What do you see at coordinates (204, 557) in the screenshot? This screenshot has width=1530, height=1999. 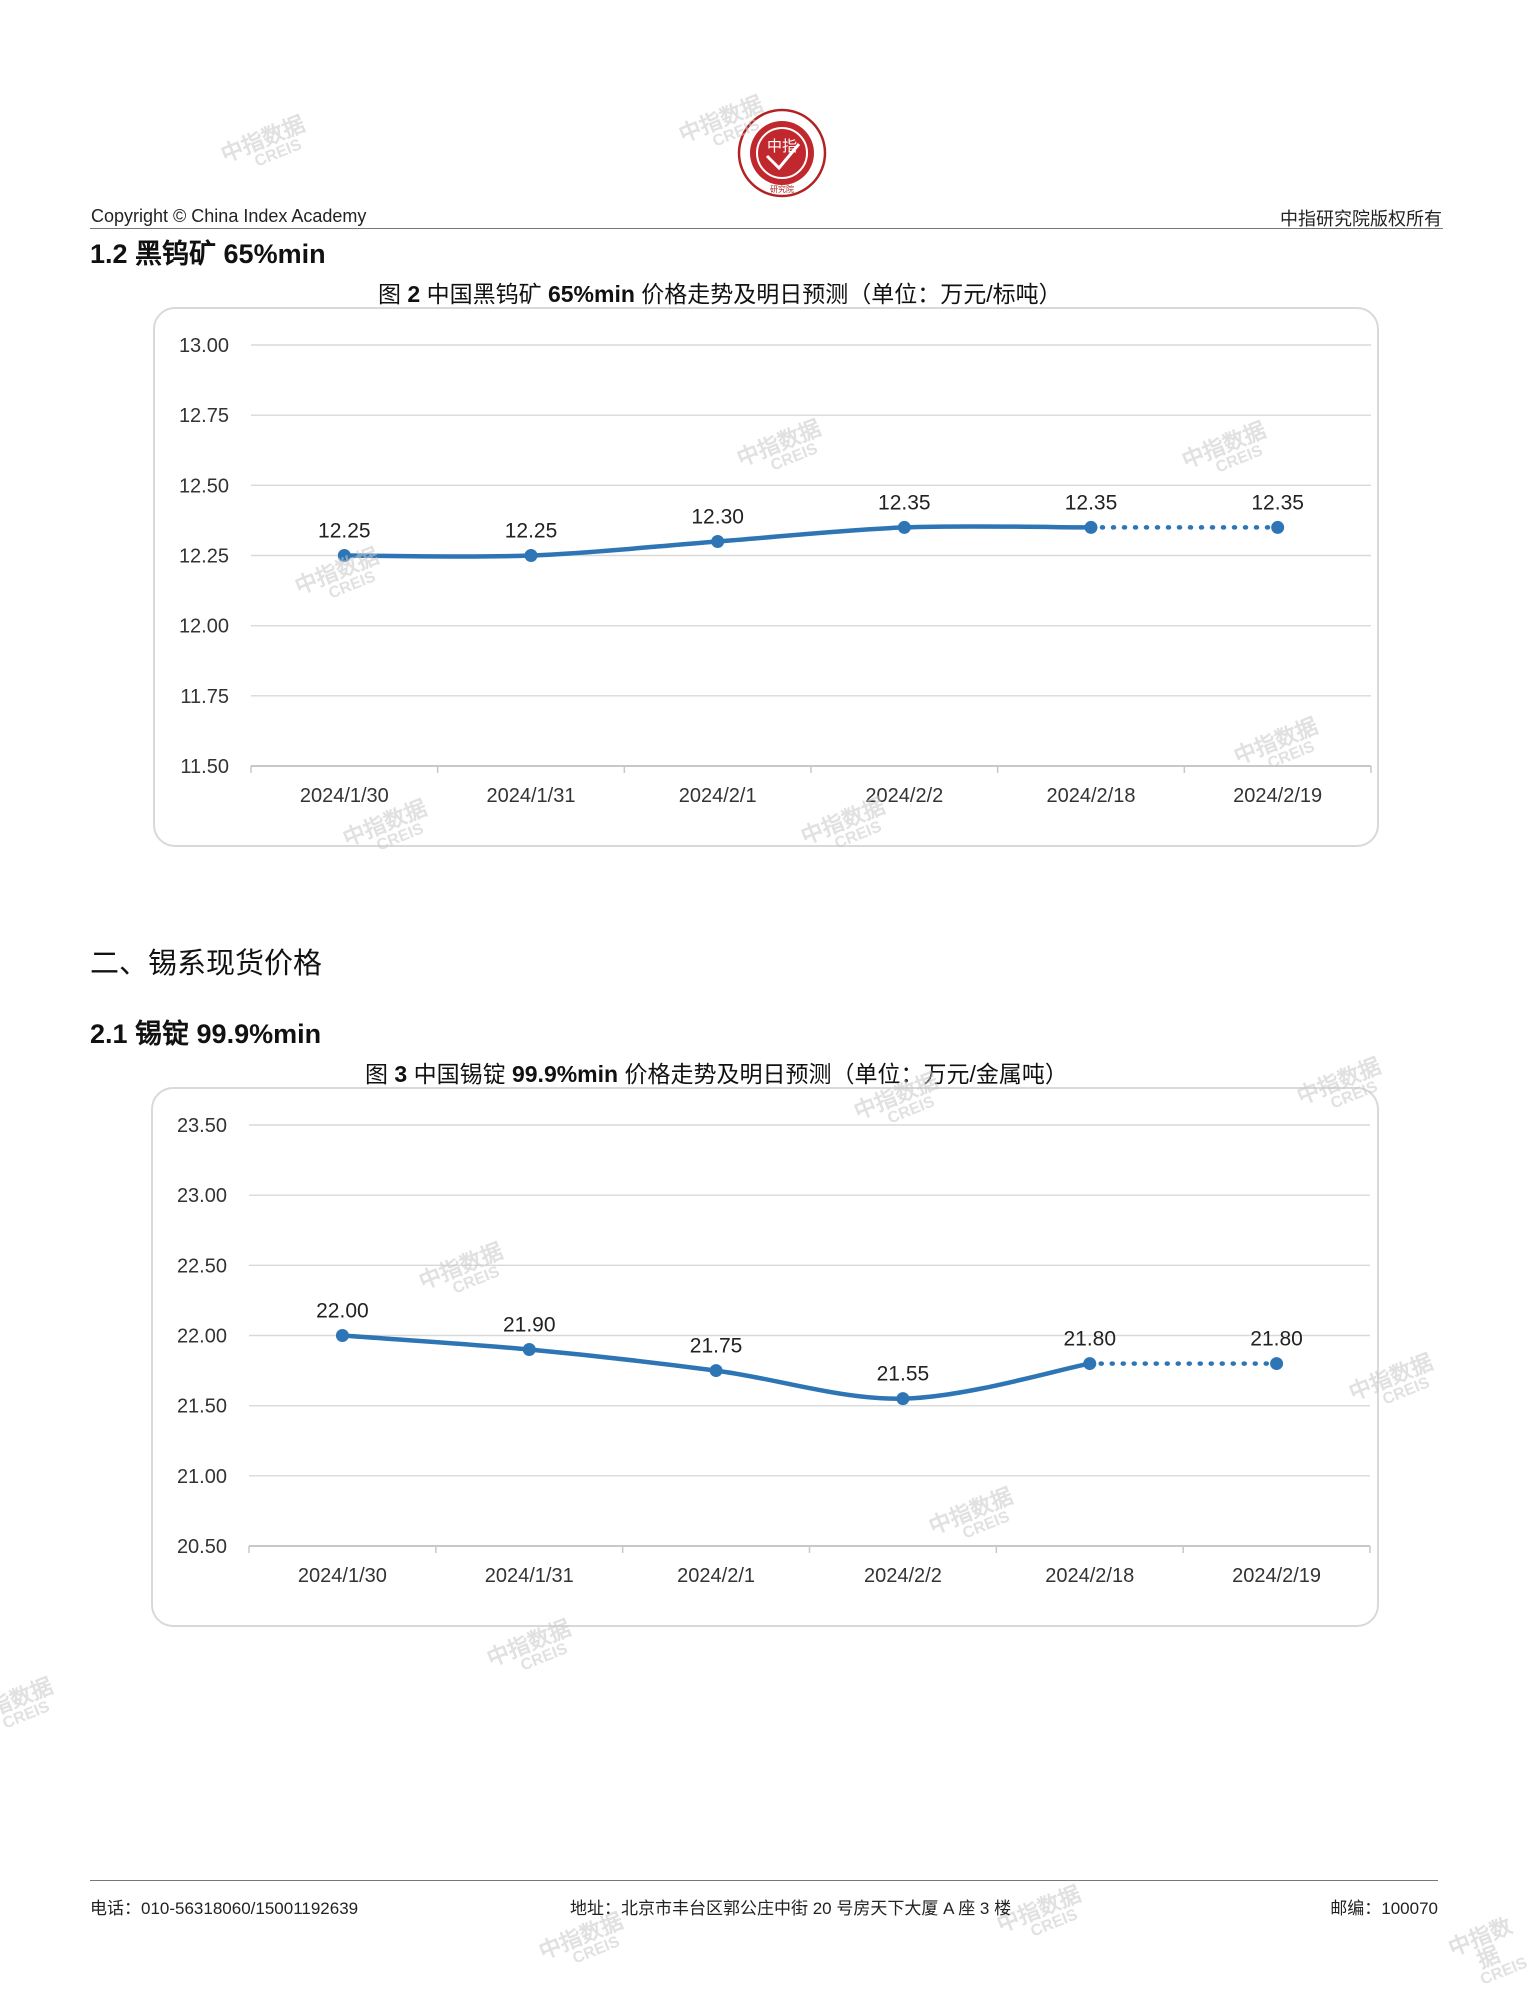 I see `y-tick-label: 12.25` at bounding box center [204, 557].